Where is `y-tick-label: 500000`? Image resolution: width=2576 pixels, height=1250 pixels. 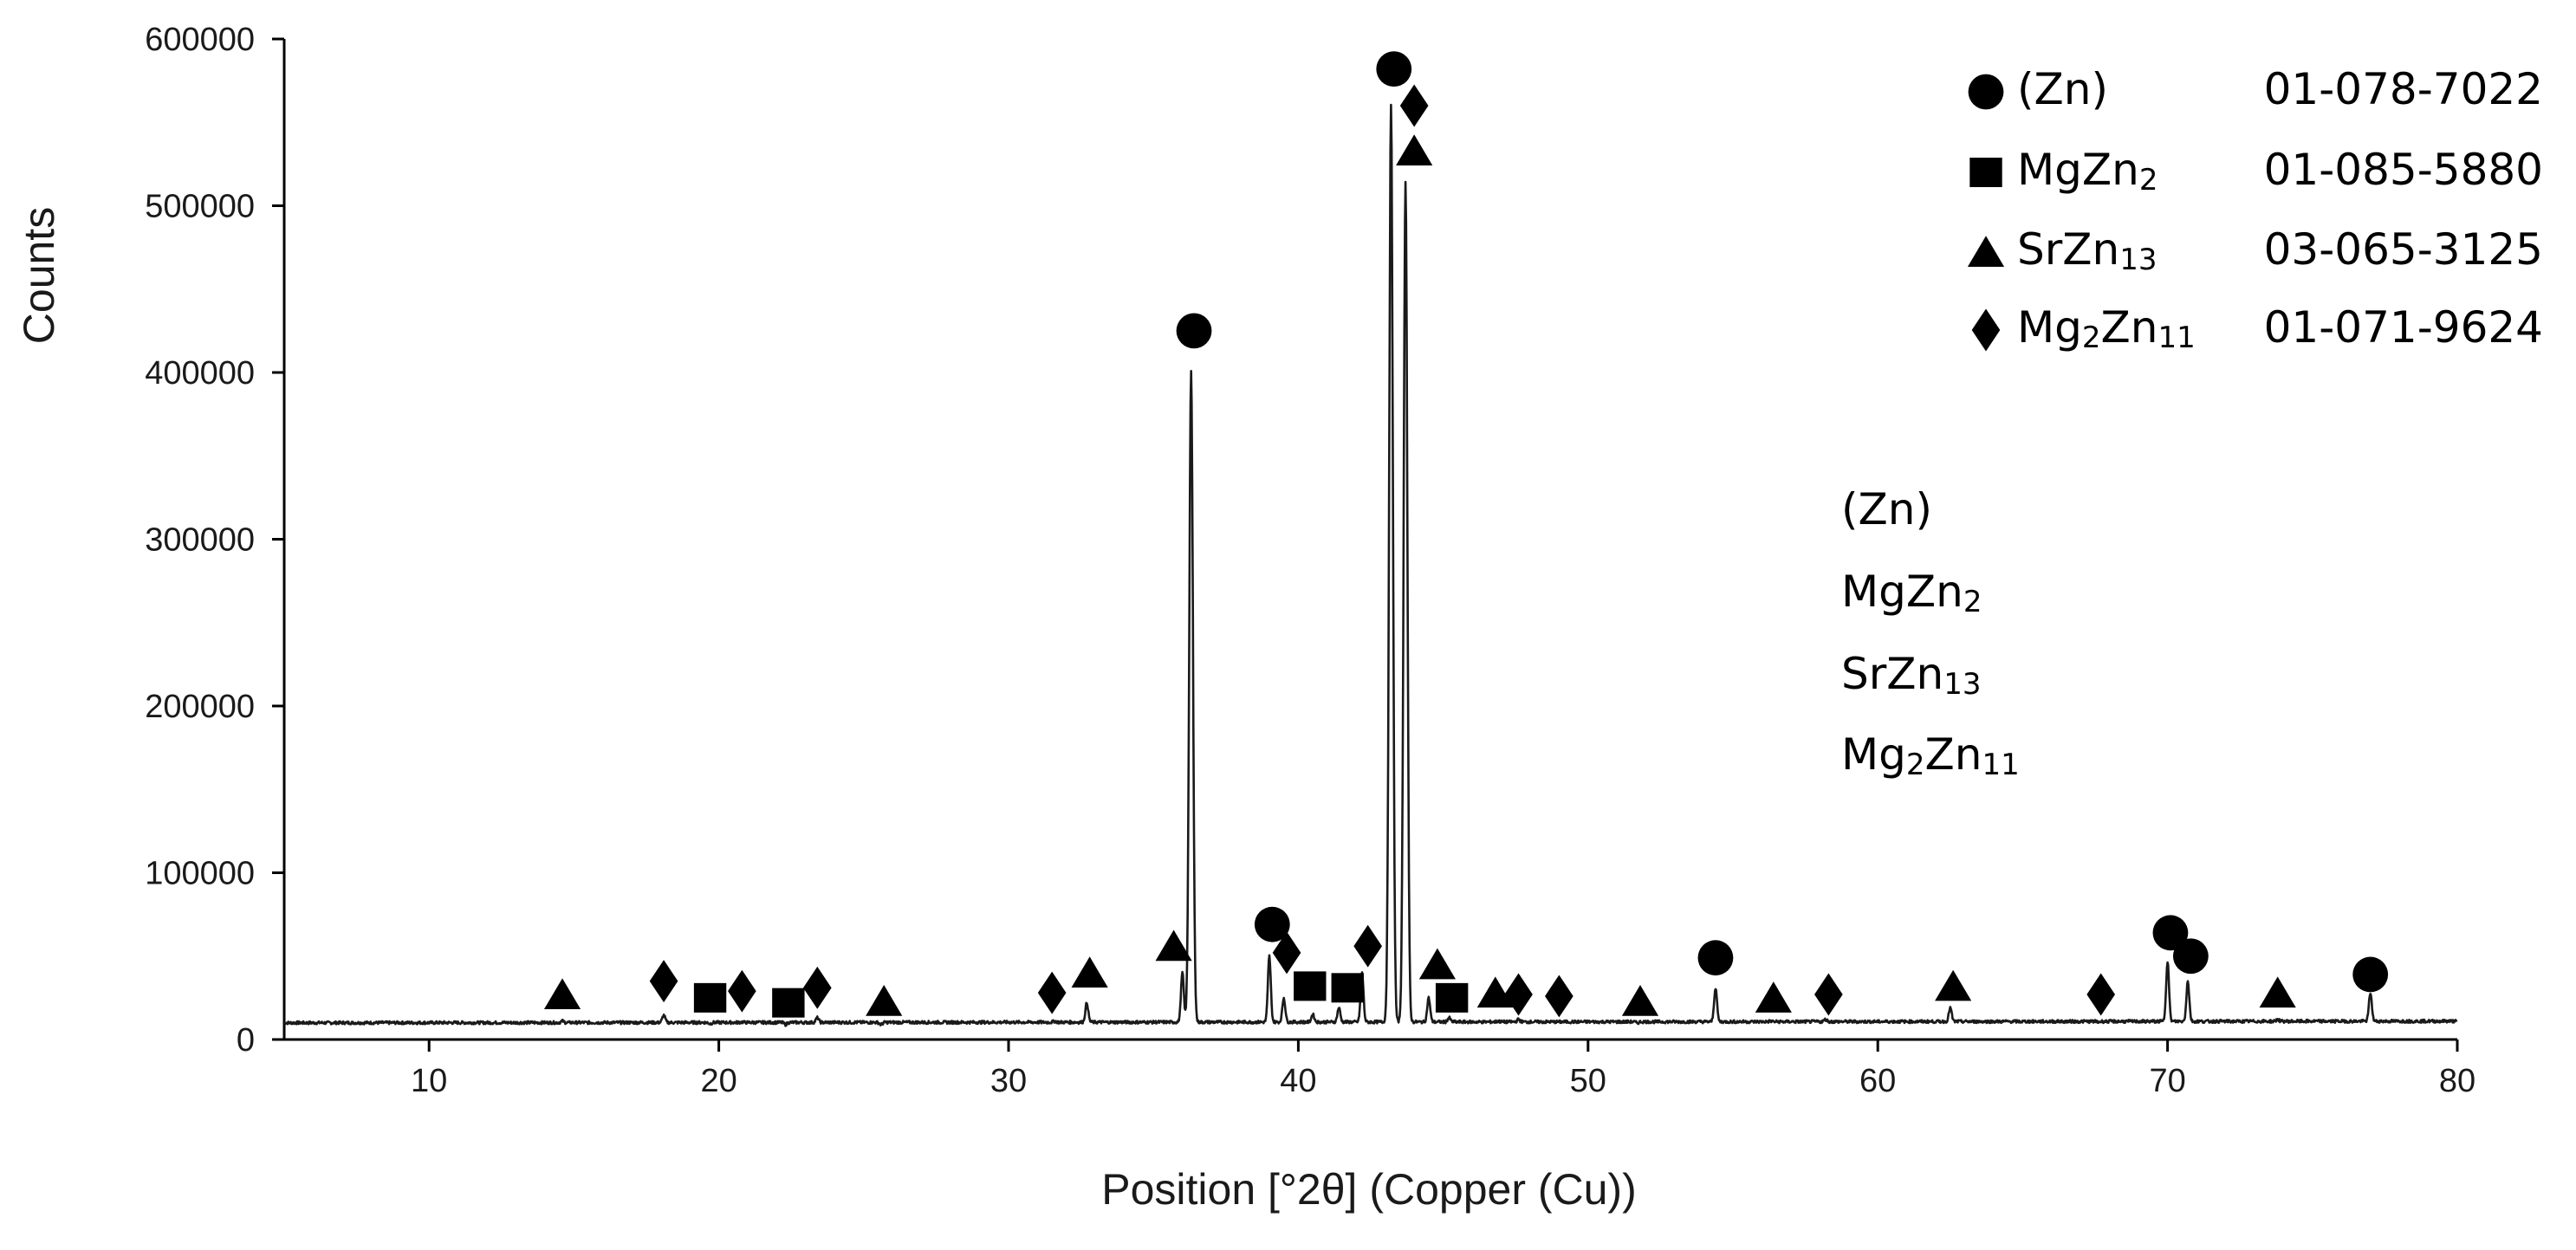
y-tick-label: 500000 is located at coordinates (200, 207).